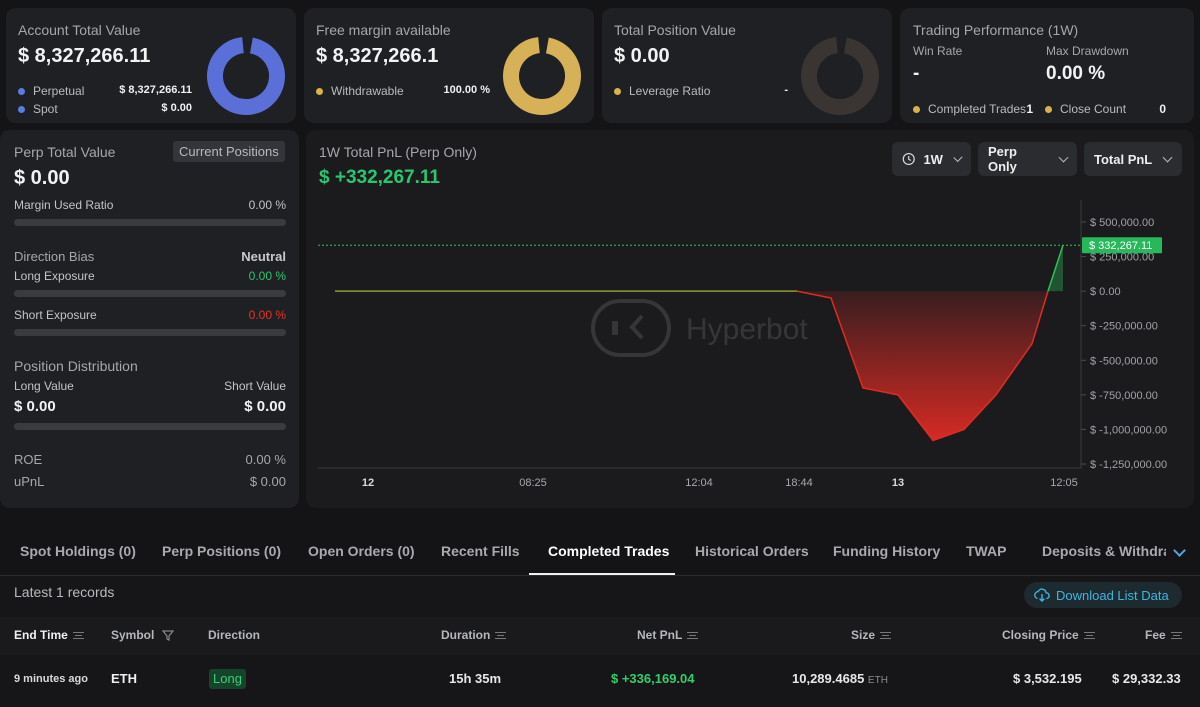 The width and height of the screenshot is (1200, 707). I want to click on tab-recent-fills: Recent Fills, so click(480, 551).